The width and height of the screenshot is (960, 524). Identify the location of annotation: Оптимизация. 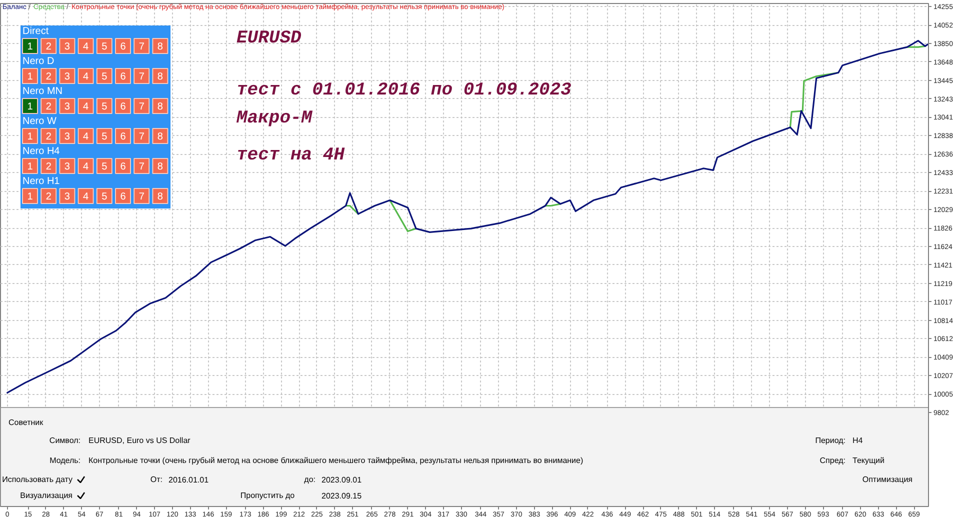
(887, 479).